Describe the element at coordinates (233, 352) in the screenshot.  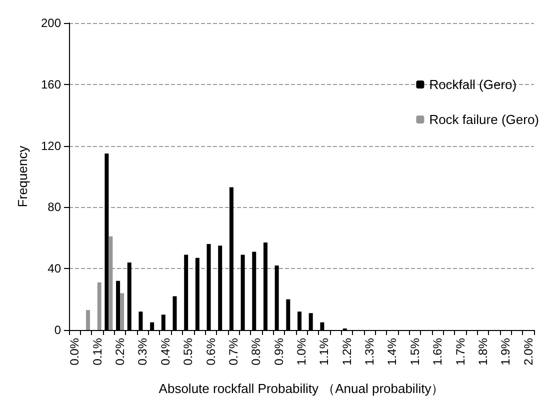
I see `x-tick-label: 0.7%` at that location.